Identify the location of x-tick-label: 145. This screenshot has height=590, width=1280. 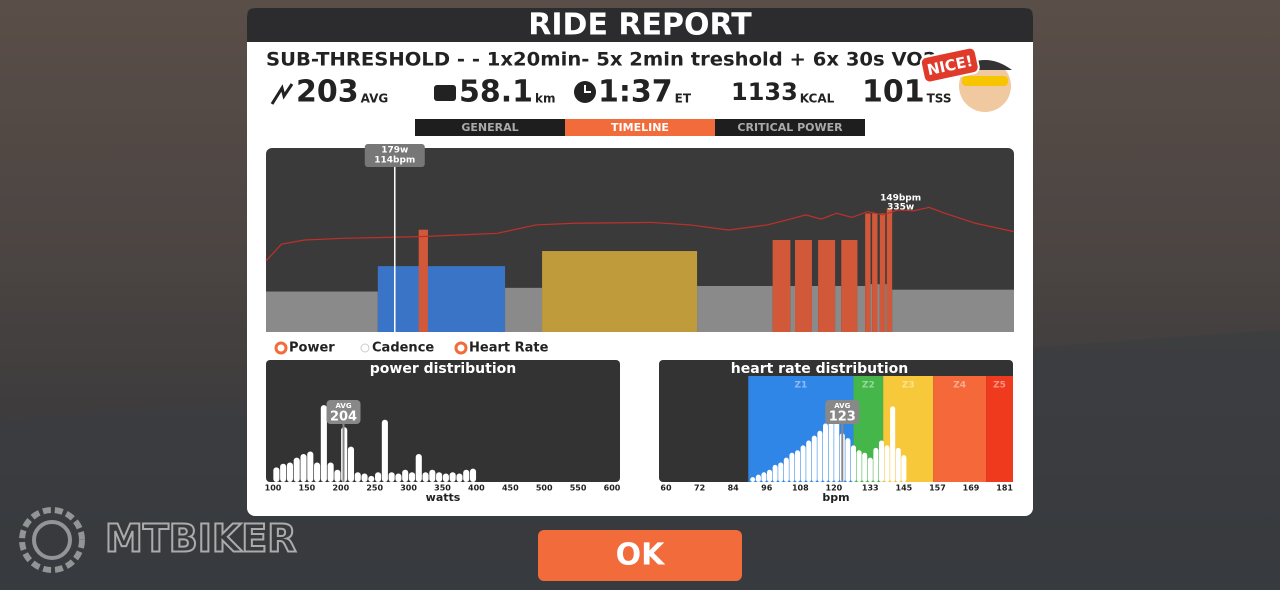
(904, 488).